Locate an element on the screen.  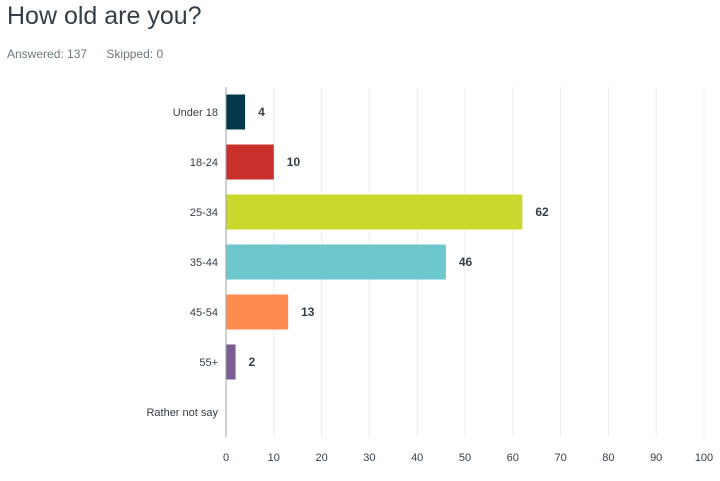
category-label: 35-44 is located at coordinates (204, 263).